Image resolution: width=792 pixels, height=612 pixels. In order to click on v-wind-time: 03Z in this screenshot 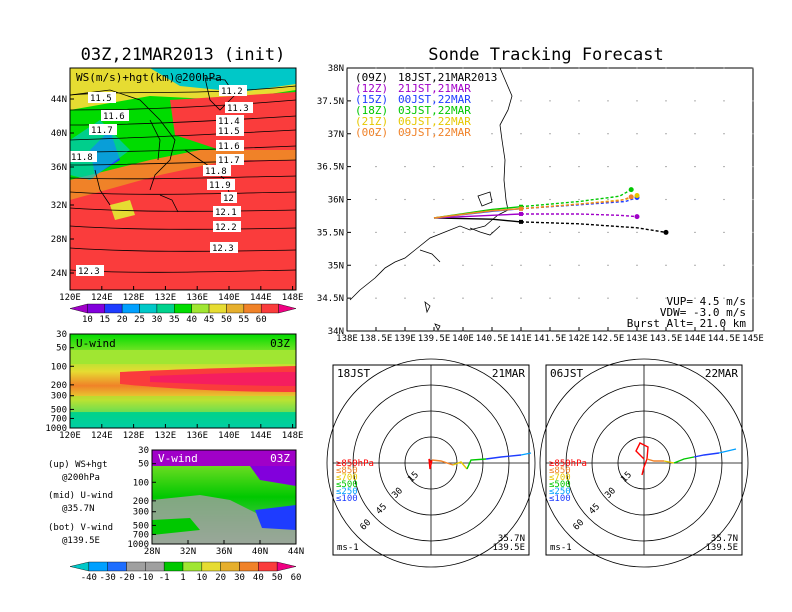, I will do `click(280, 458)`.